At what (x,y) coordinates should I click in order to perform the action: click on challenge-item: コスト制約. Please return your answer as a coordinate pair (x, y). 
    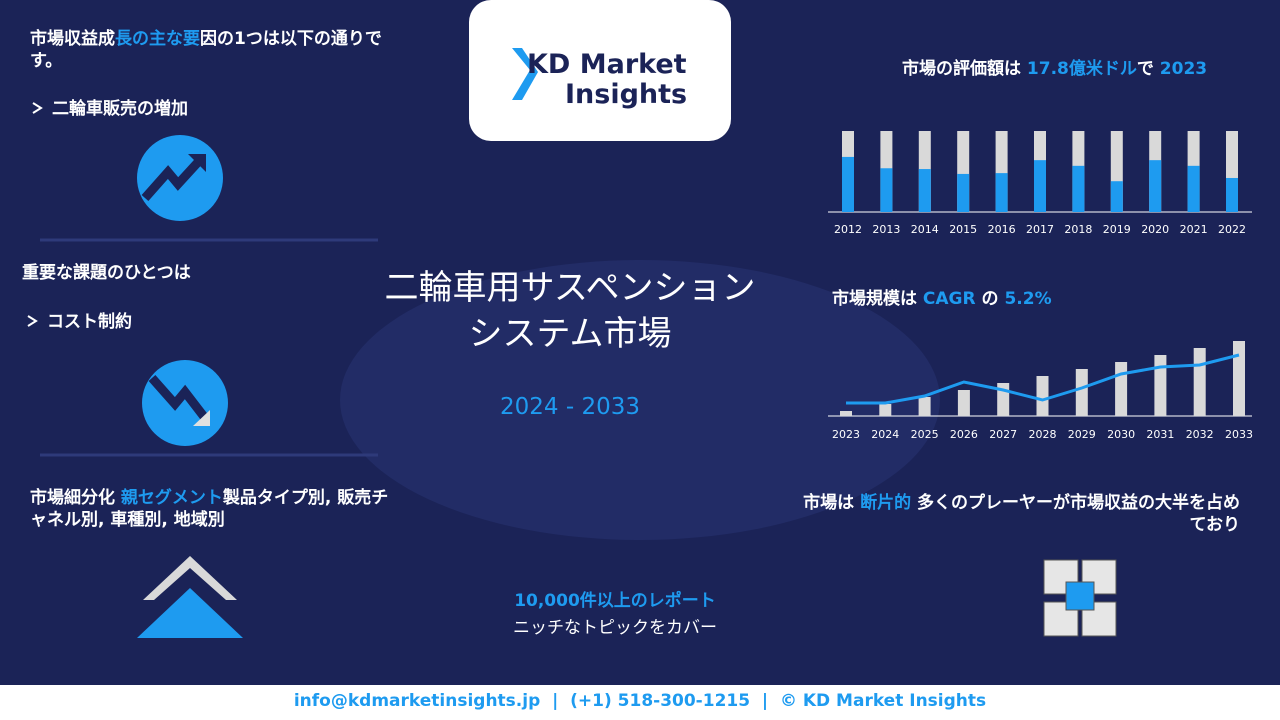
    Looking at the image, I should click on (89, 322).